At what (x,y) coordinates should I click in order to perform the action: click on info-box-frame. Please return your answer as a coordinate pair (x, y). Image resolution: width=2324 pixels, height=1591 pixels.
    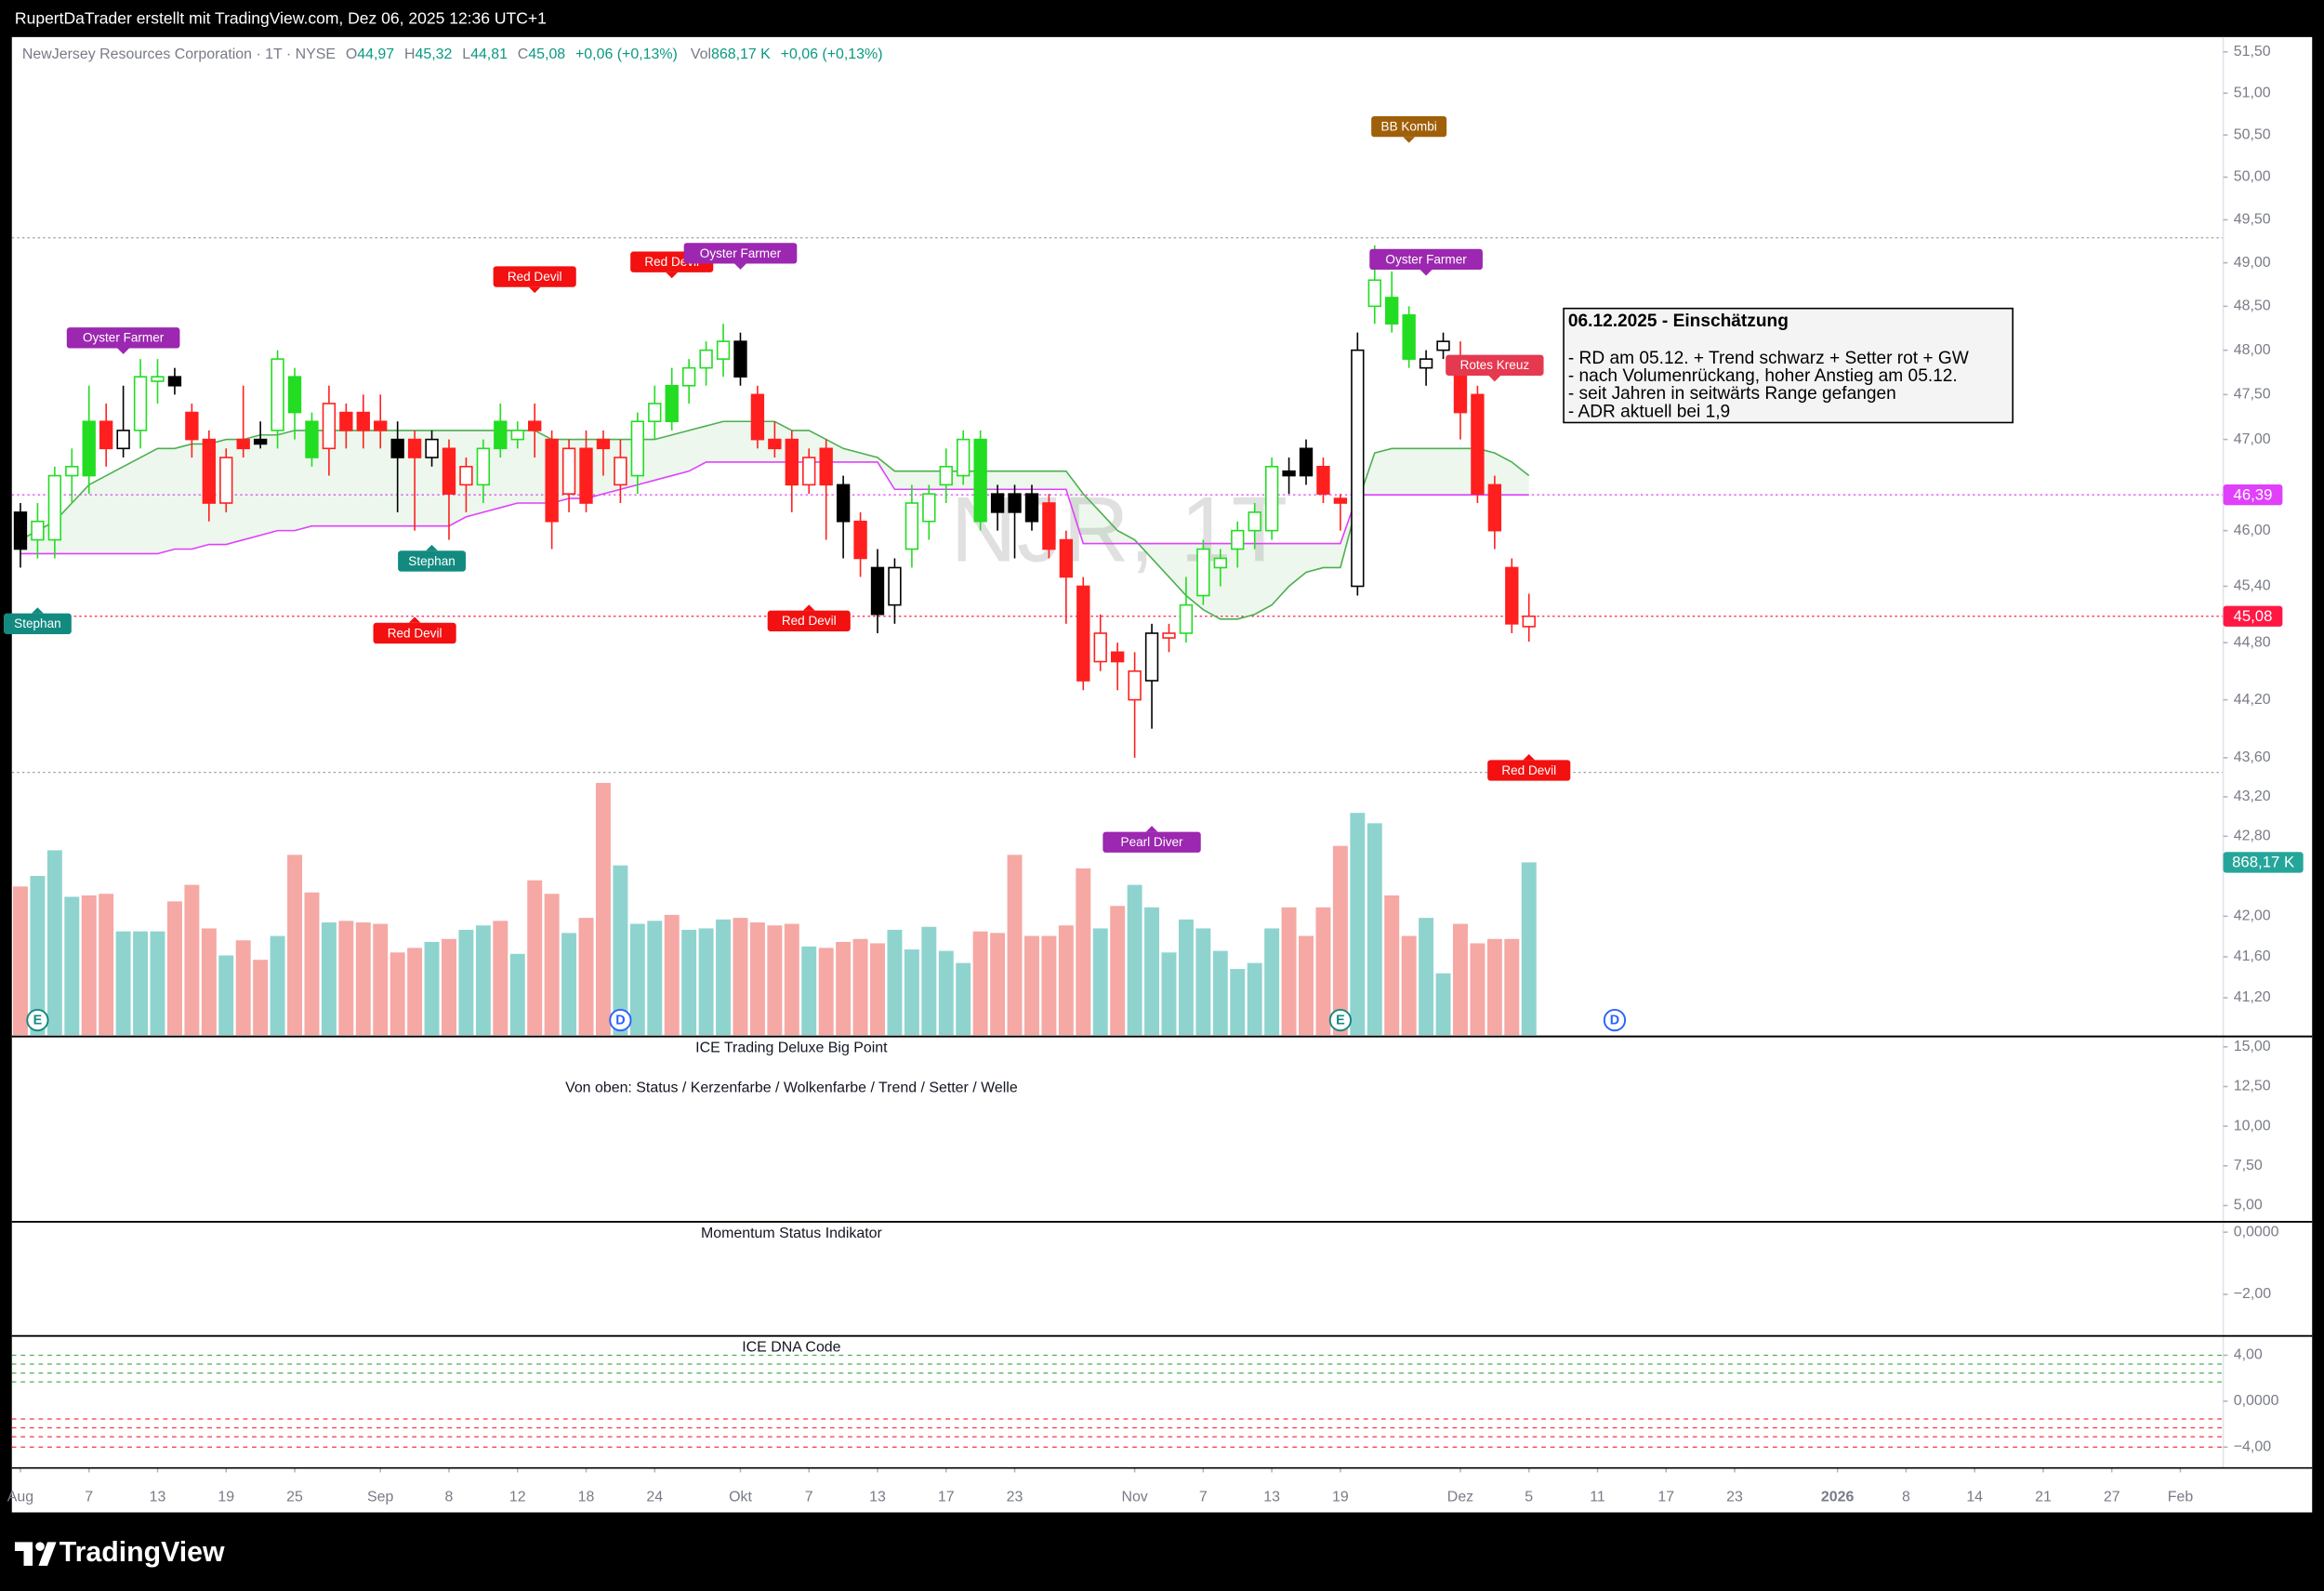
    Looking at the image, I should click on (1788, 366).